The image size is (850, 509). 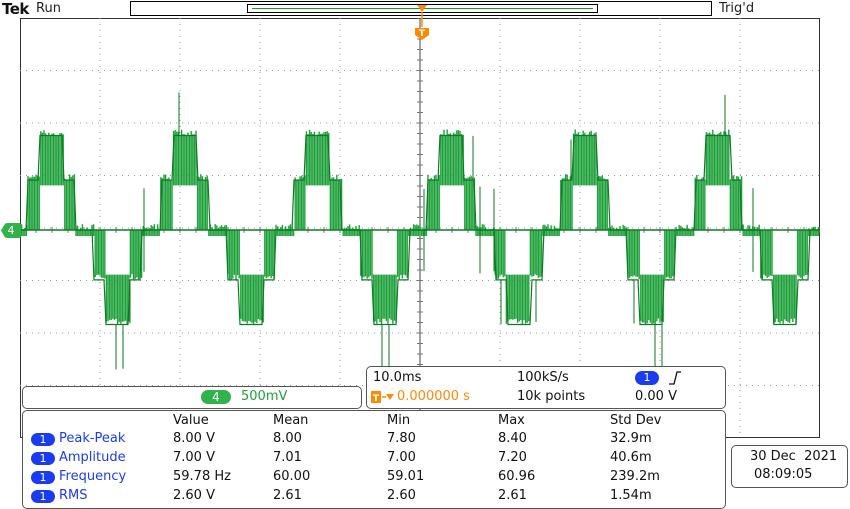 I want to click on record-length: 10k points, so click(x=551, y=396).